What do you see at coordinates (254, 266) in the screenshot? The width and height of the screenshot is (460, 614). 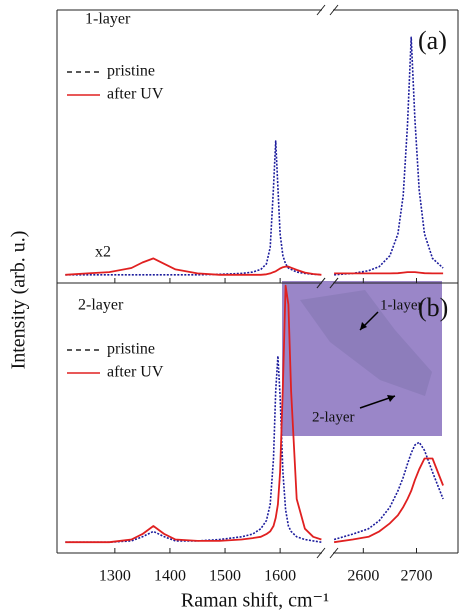 I see `spectrum-line` at bounding box center [254, 266].